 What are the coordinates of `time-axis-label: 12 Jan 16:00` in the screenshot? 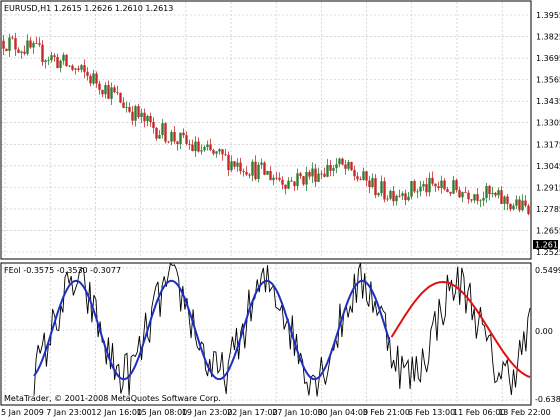 It's located at (116, 412).